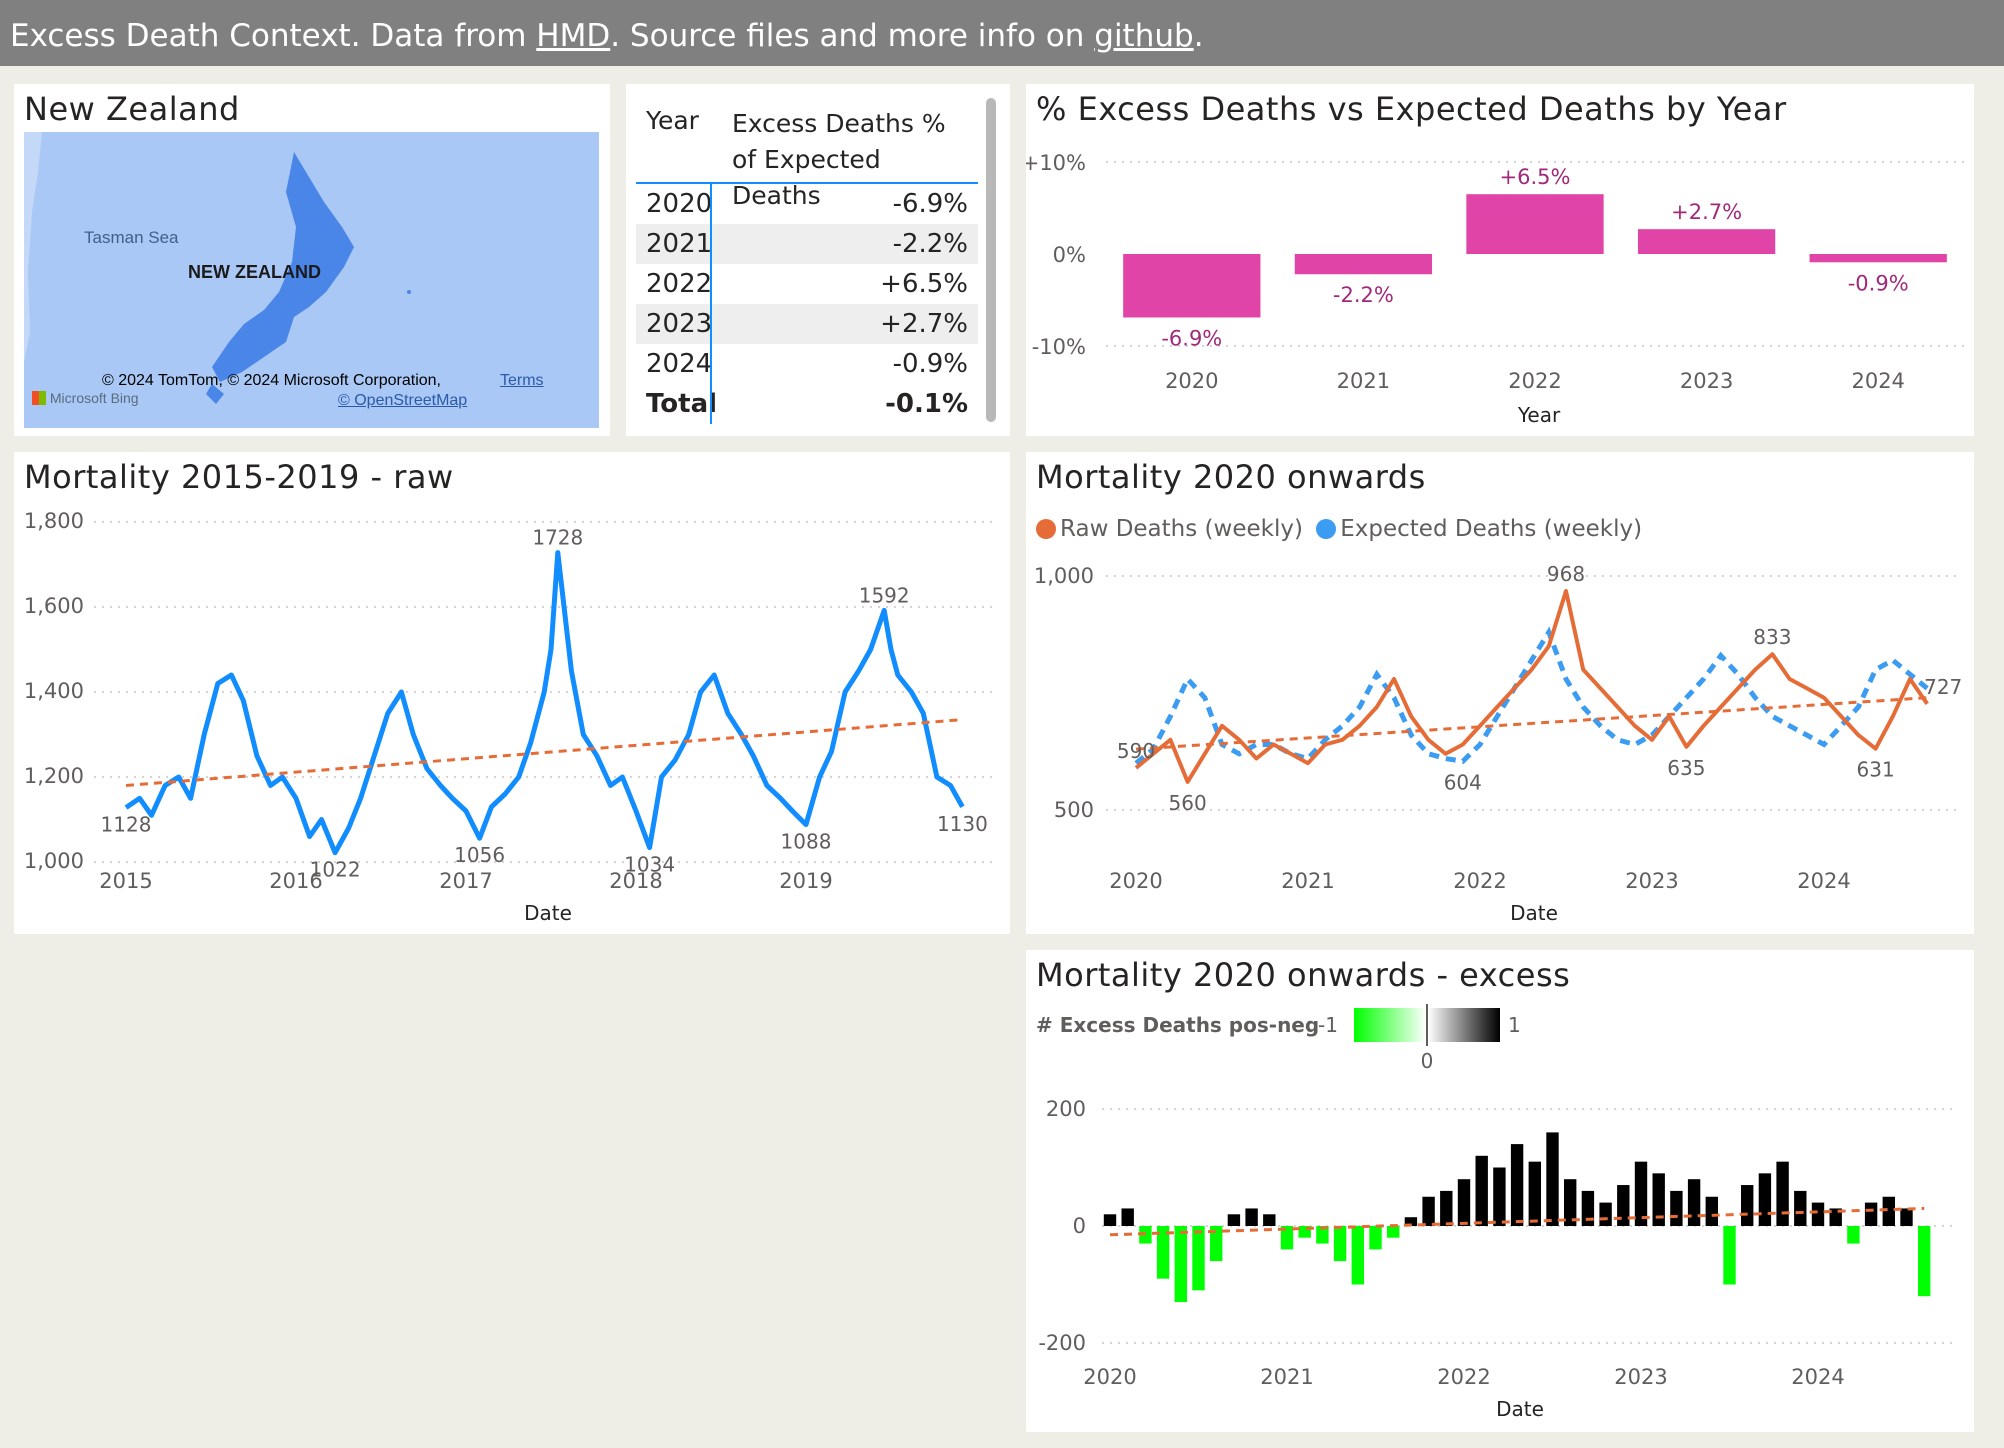  Describe the element at coordinates (131, 237) in the screenshot. I see `sea-label: Tasman Sea` at that location.